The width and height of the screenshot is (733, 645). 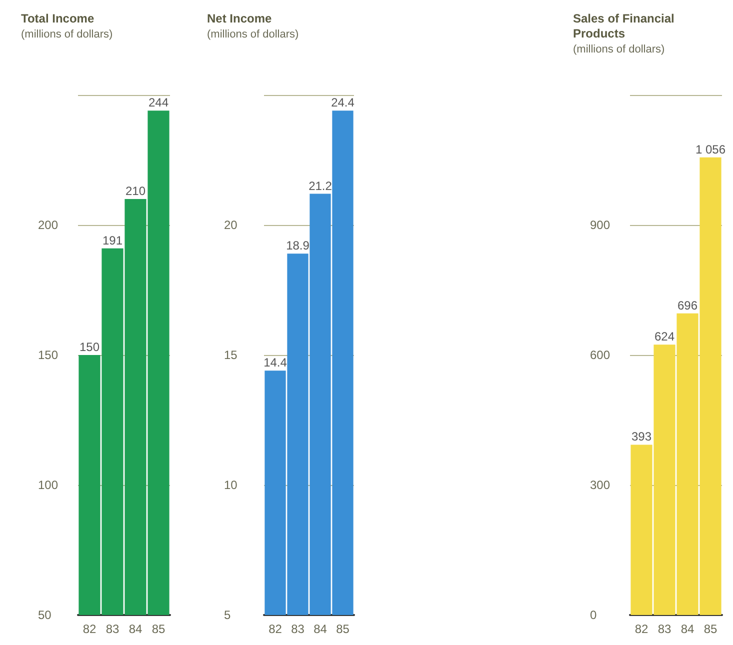 I want to click on data-label: 18.9, so click(x=298, y=245).